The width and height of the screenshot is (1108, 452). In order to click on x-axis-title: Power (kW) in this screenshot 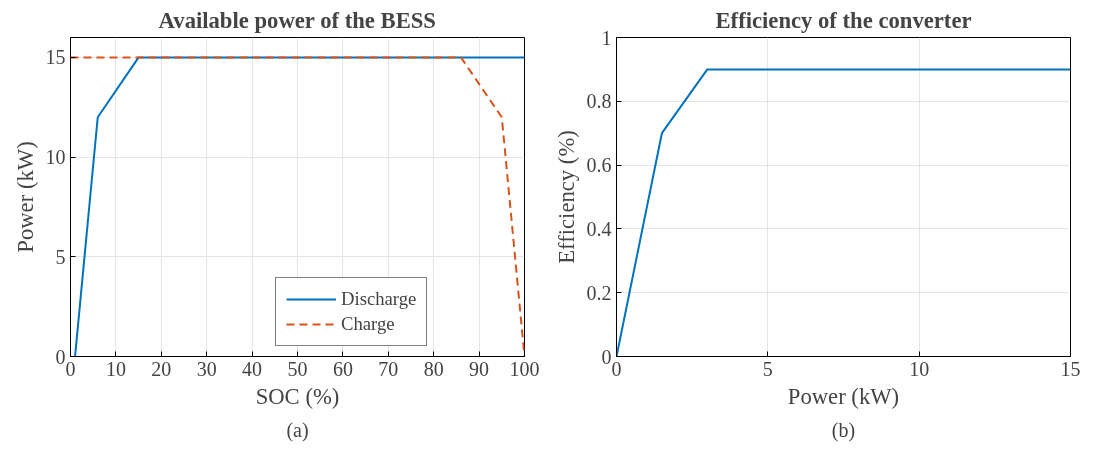, I will do `click(843, 396)`.